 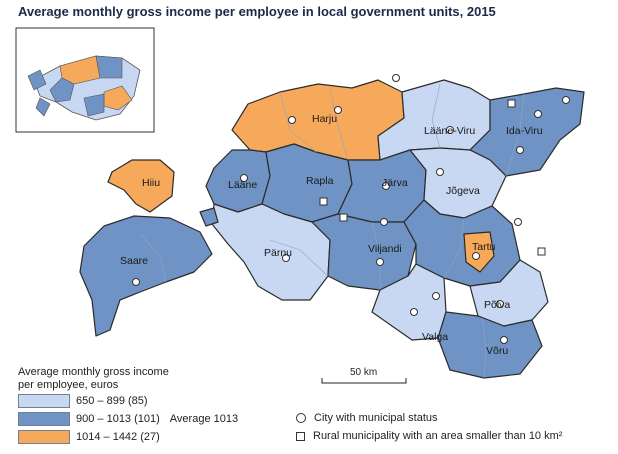 I want to click on label-viljandi: Viljandi, so click(x=385, y=249).